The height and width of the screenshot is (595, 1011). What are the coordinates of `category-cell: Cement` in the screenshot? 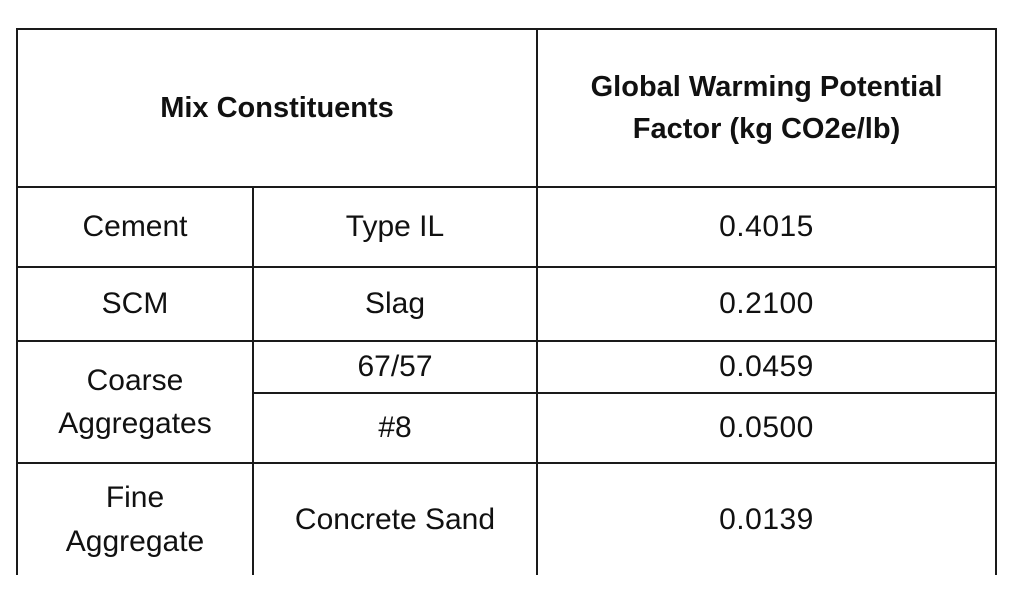 It's located at (135, 227).